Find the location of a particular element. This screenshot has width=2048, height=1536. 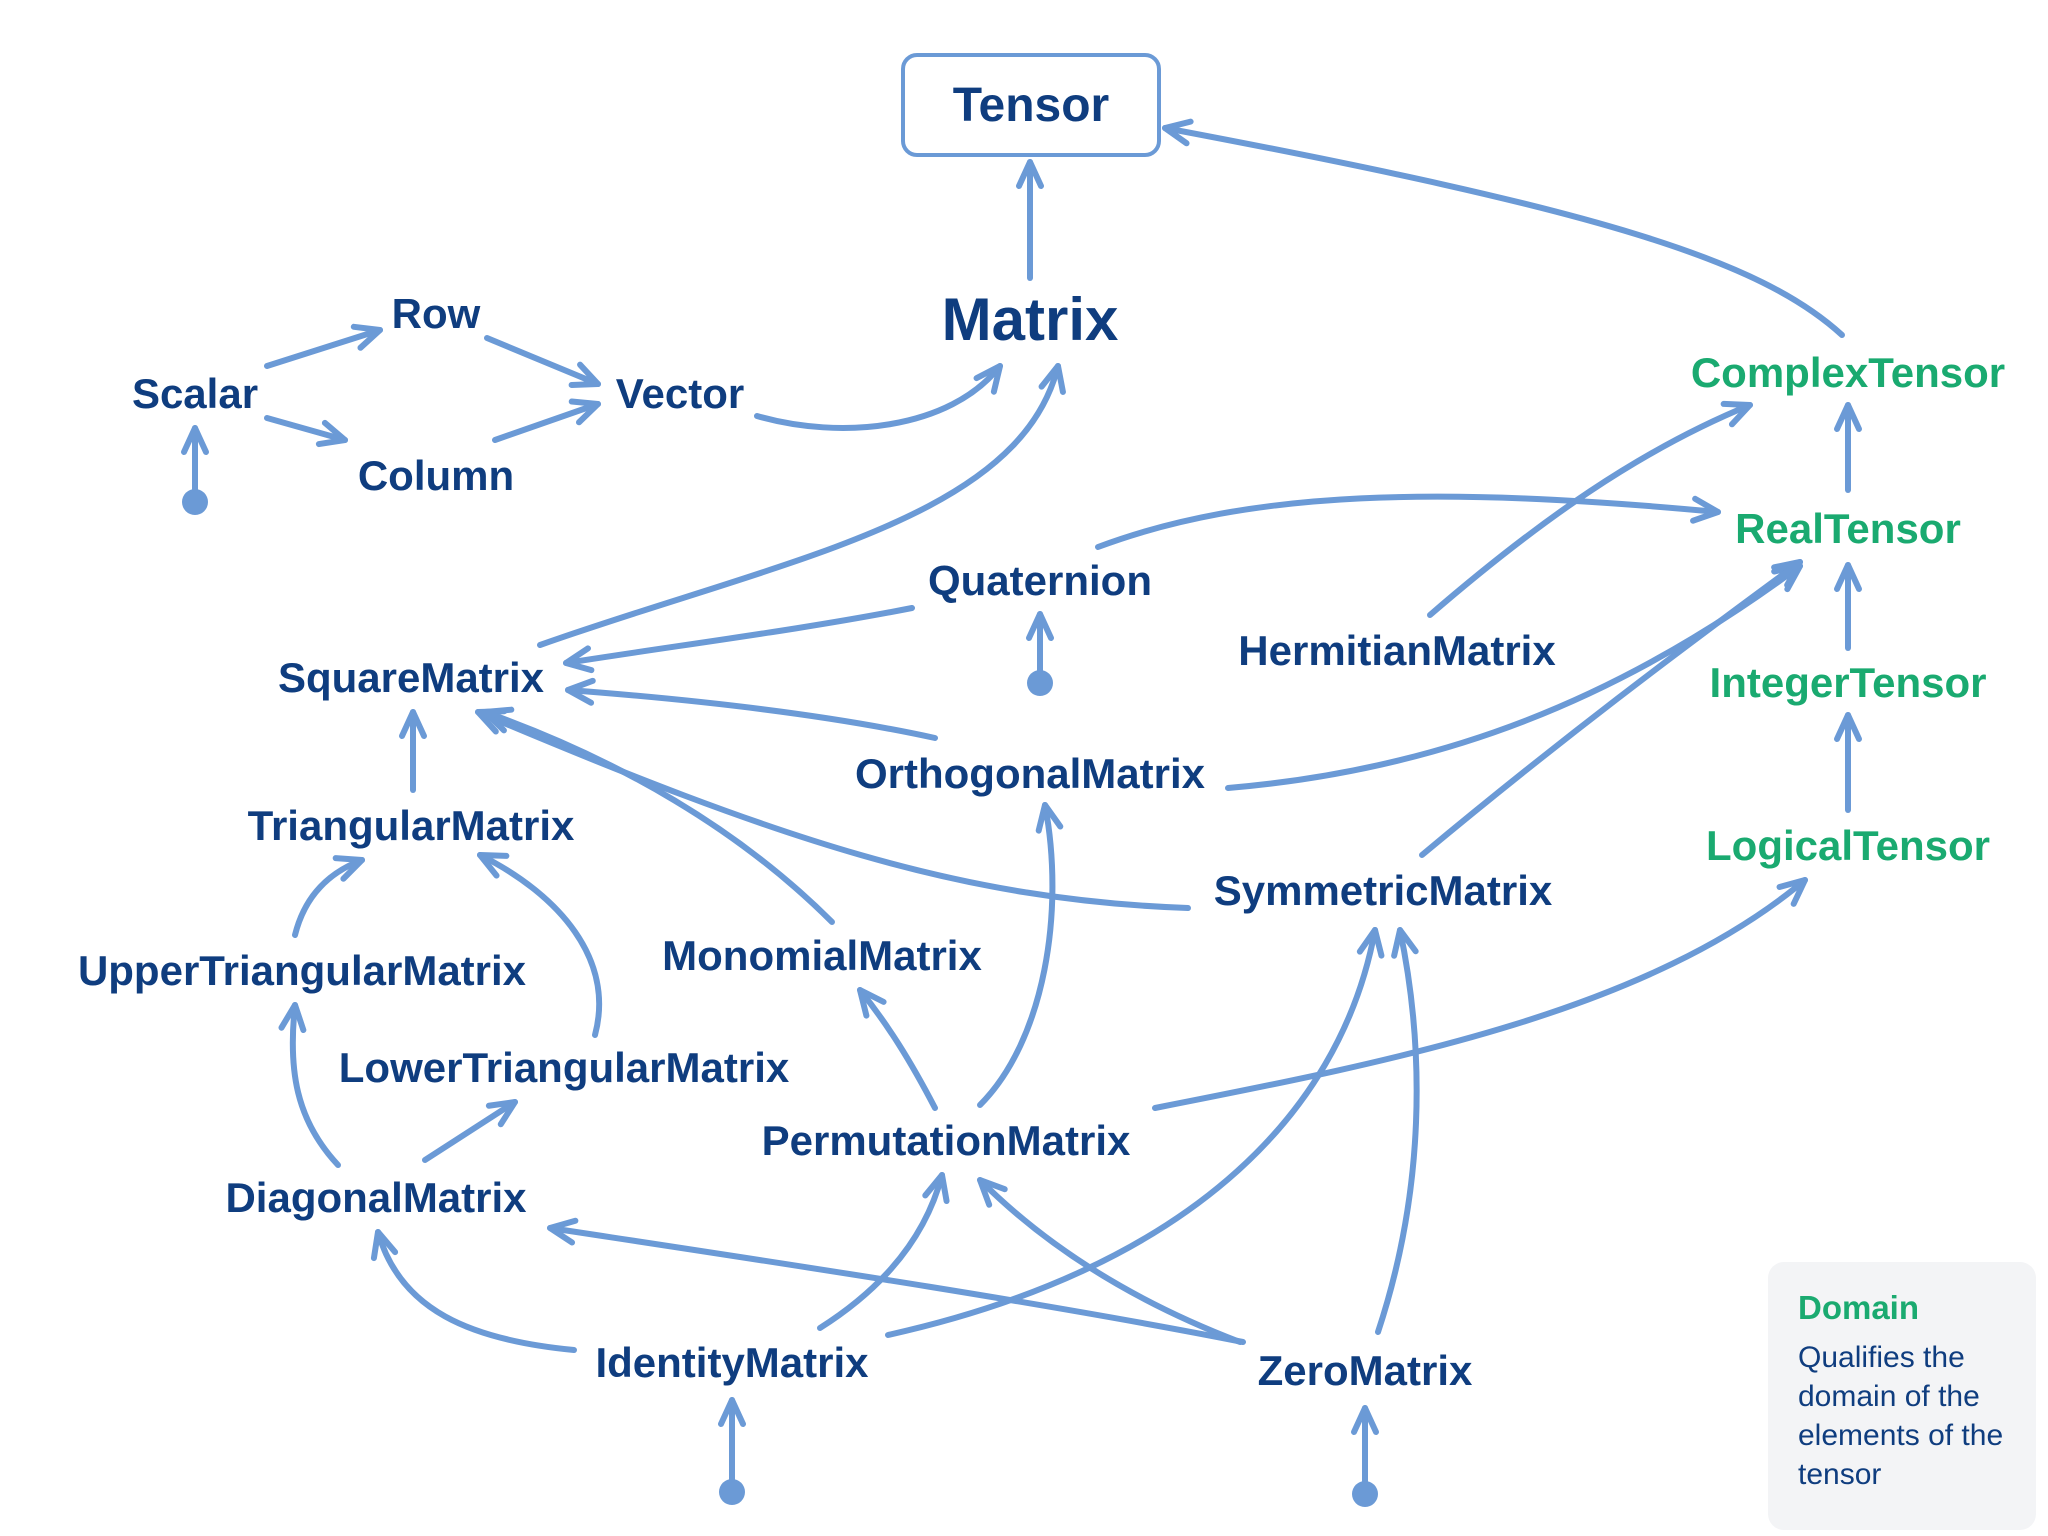

edge-scalar-column is located at coordinates (306, 431).